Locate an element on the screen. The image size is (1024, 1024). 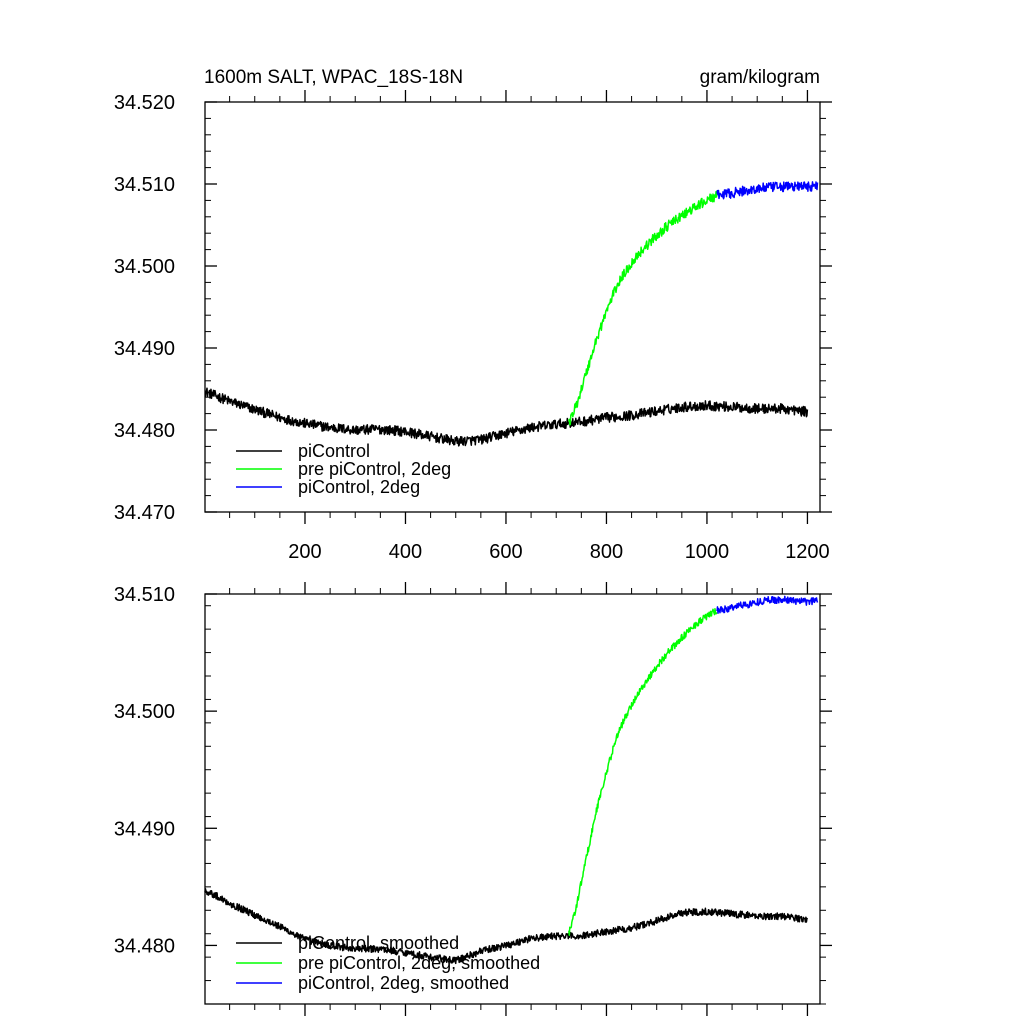
y-tick-label: 34.470 is located at coordinates (144, 513).